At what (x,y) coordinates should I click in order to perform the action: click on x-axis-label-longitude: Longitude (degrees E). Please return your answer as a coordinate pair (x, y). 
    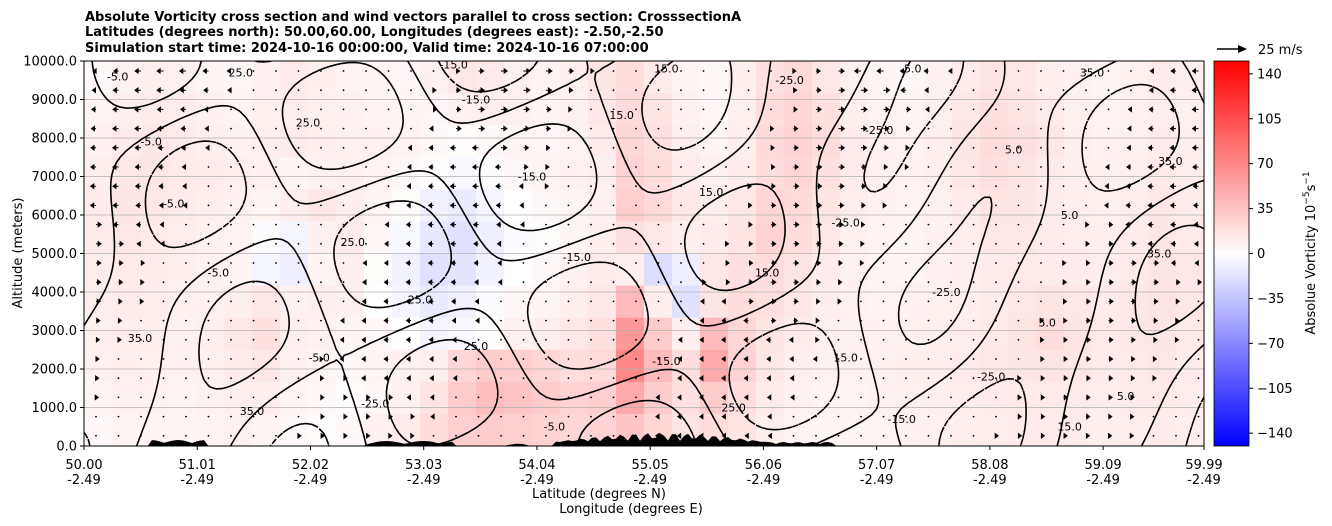
    Looking at the image, I should click on (631, 509).